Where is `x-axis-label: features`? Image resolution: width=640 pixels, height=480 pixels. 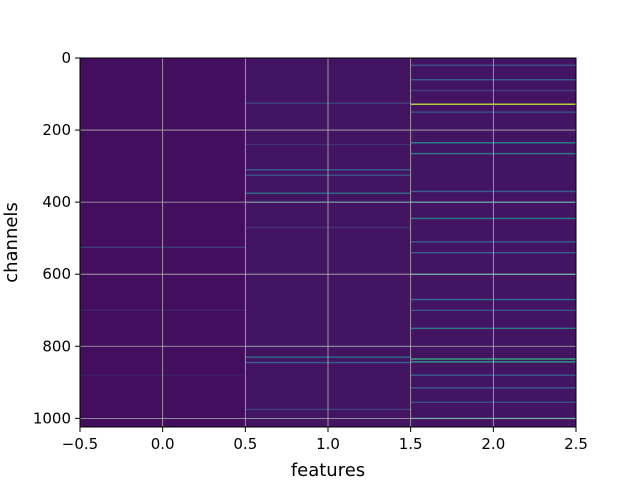 x-axis-label: features is located at coordinates (328, 470).